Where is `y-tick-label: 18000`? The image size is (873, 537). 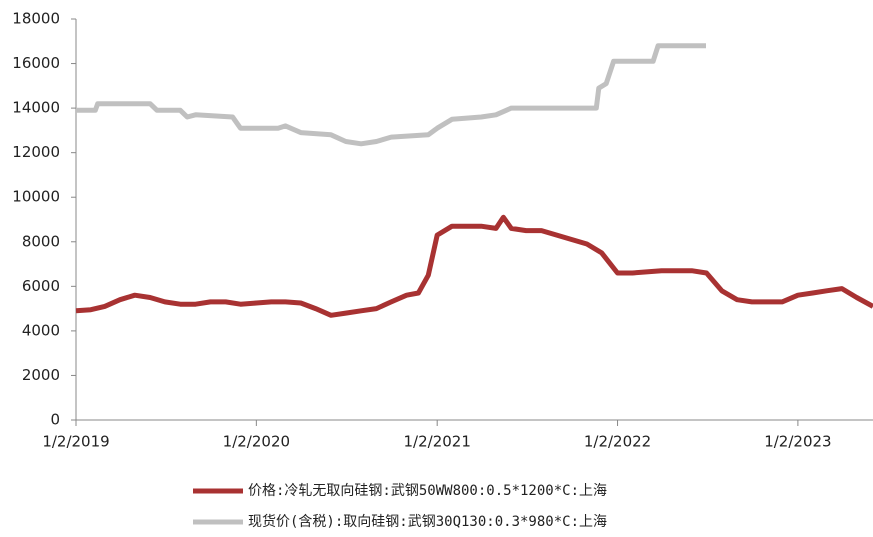 y-tick-label: 18000 is located at coordinates (36, 19).